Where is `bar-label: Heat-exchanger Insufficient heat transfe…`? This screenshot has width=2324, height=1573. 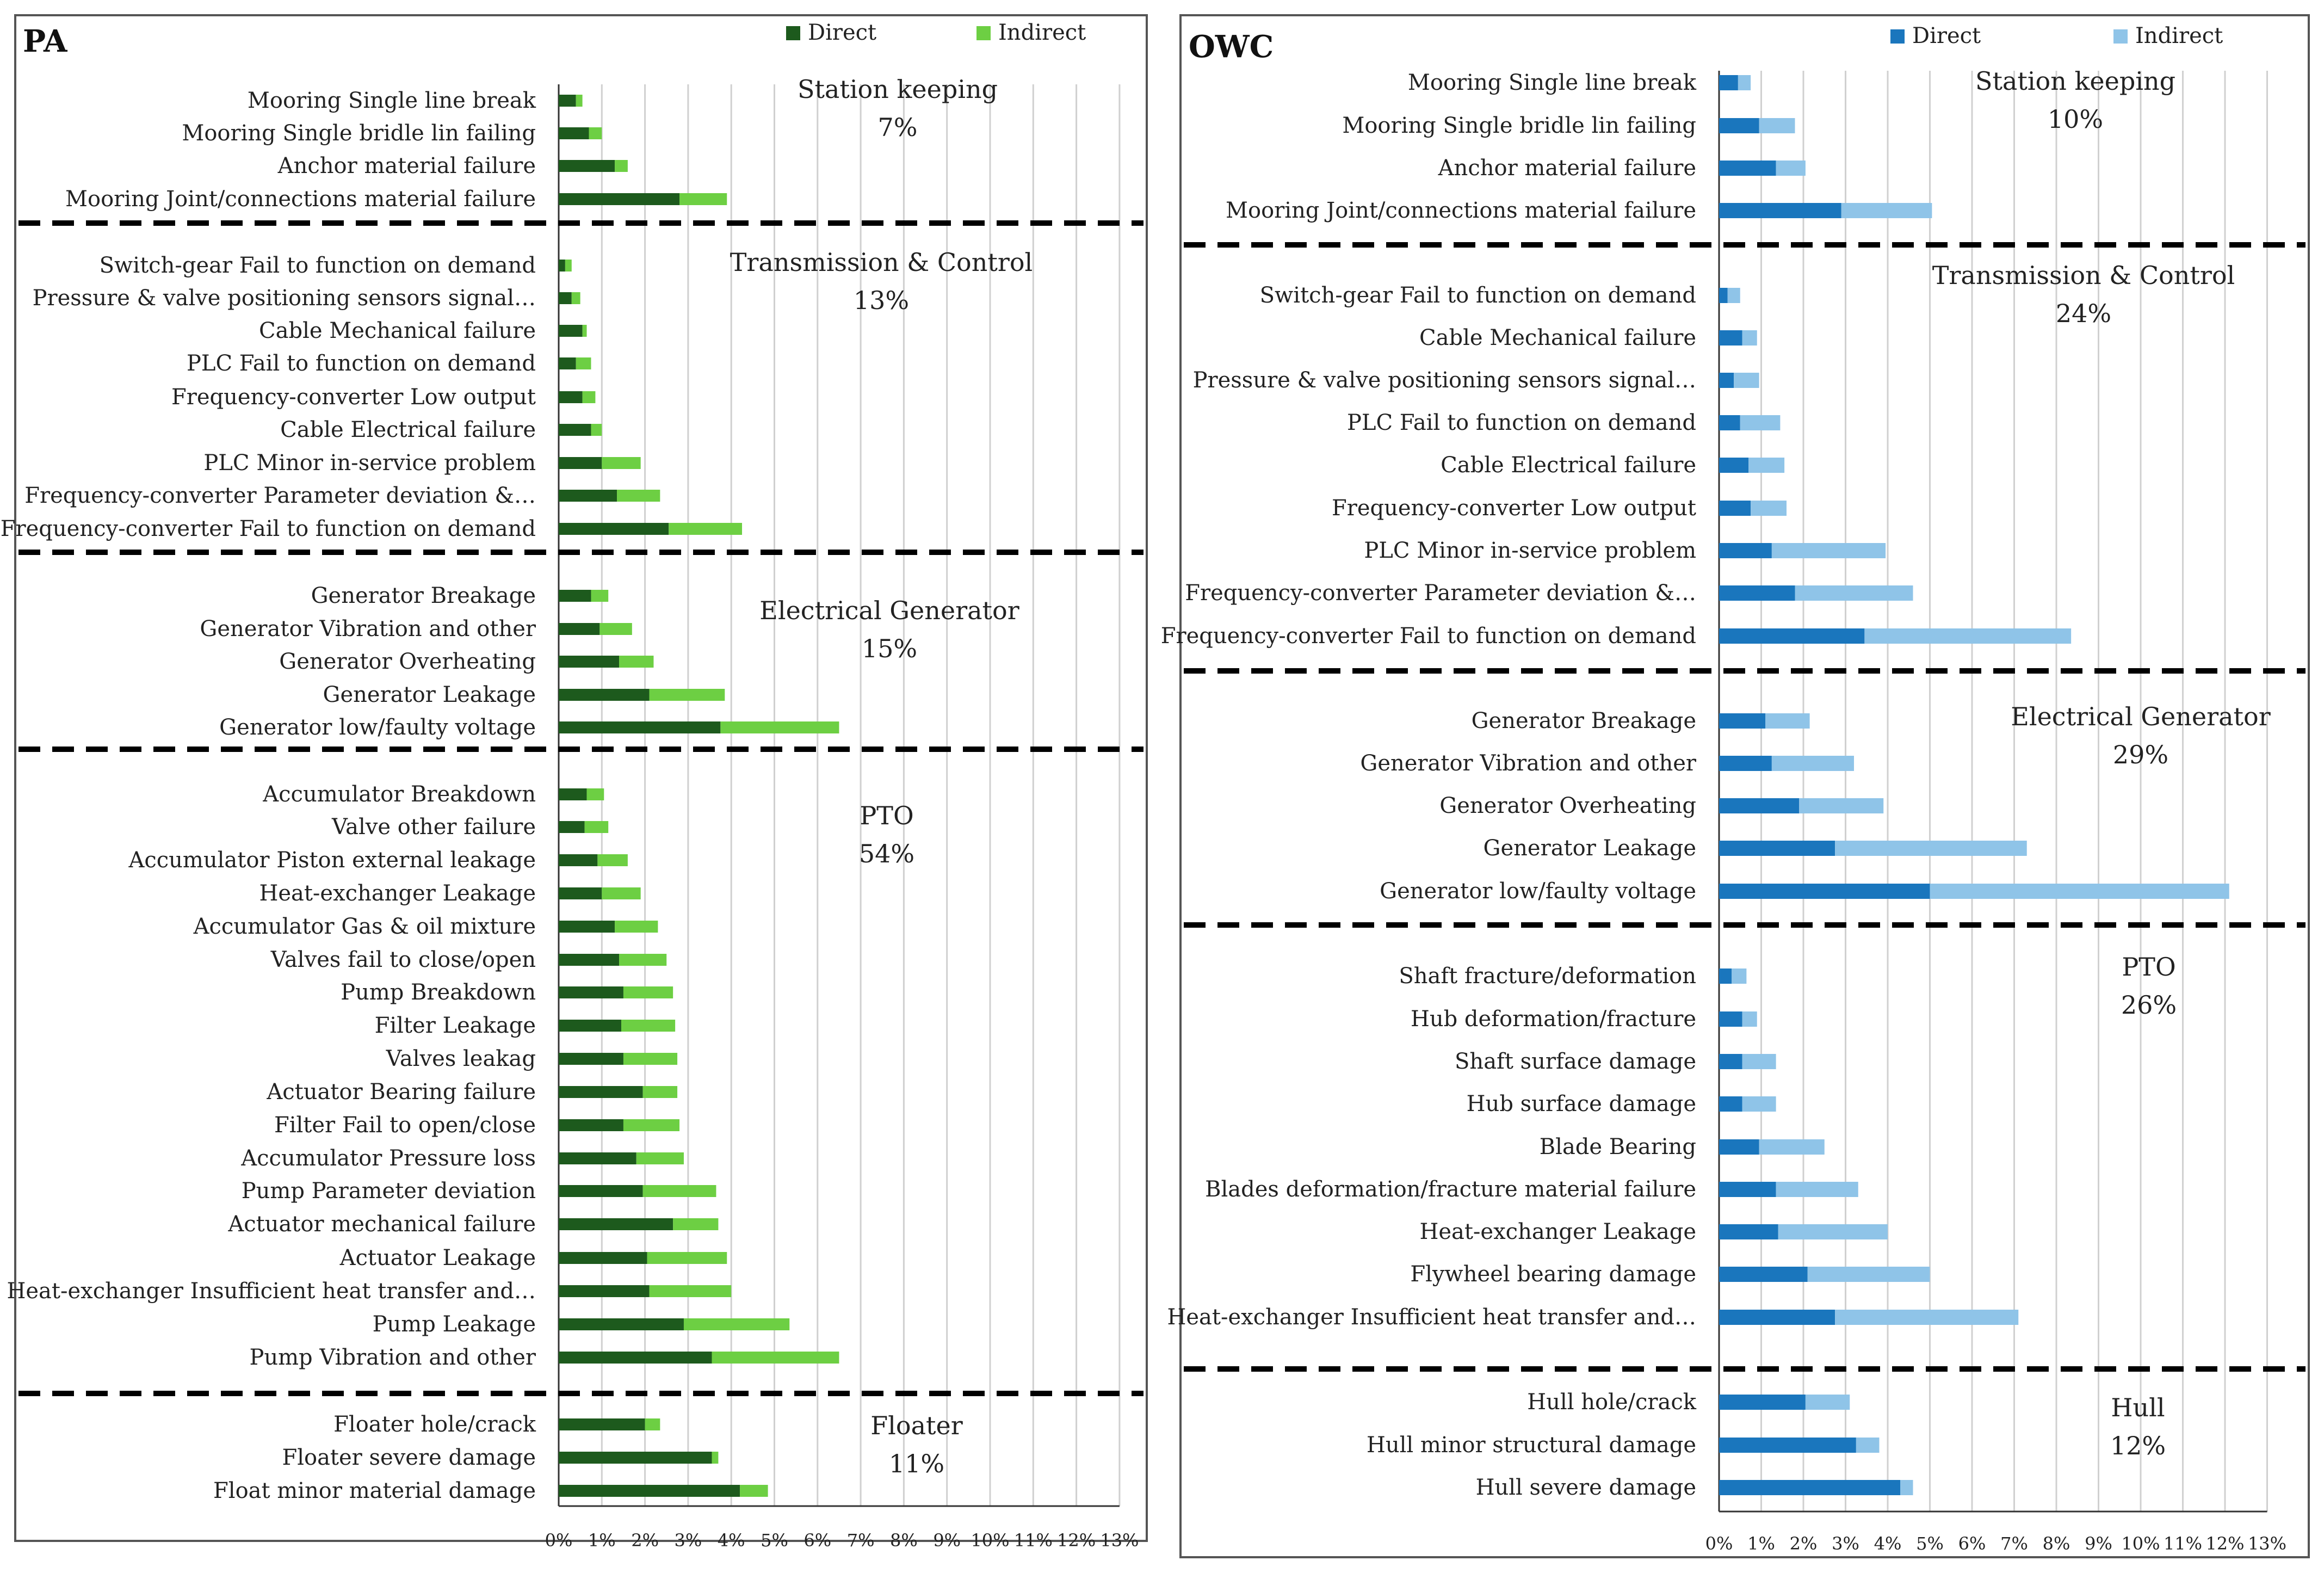 bar-label: Heat-exchanger Insufficient heat transfe… is located at coordinates (1432, 1317).